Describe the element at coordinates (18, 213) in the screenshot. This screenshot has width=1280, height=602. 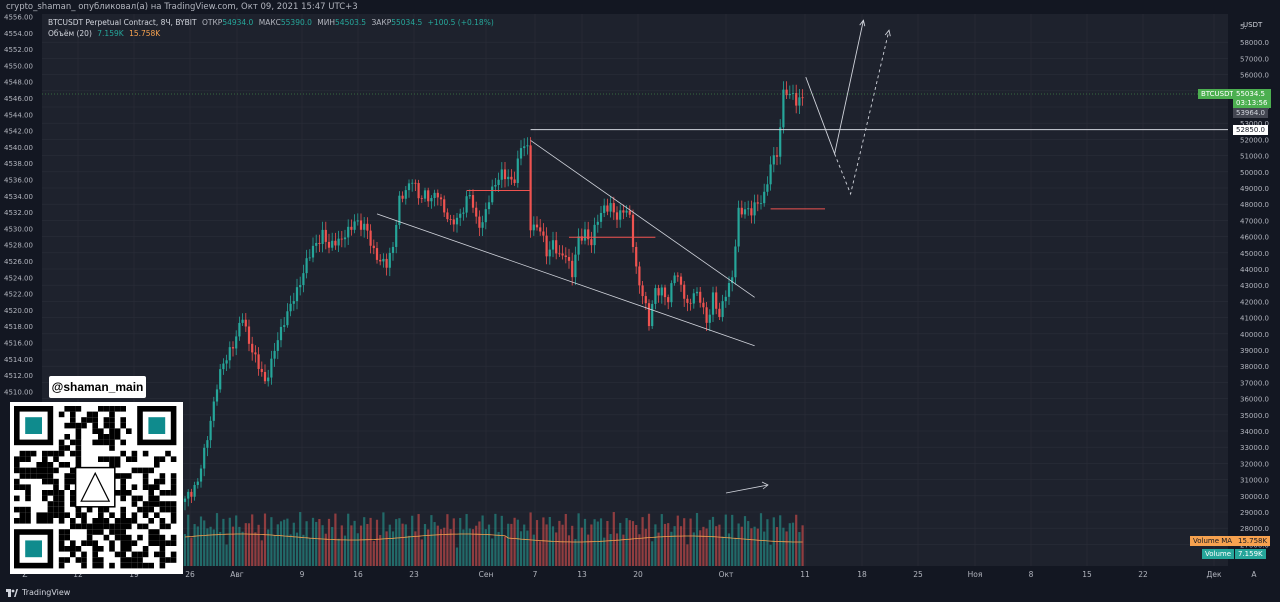
I see `left-axis-tick: 4532.00` at that location.